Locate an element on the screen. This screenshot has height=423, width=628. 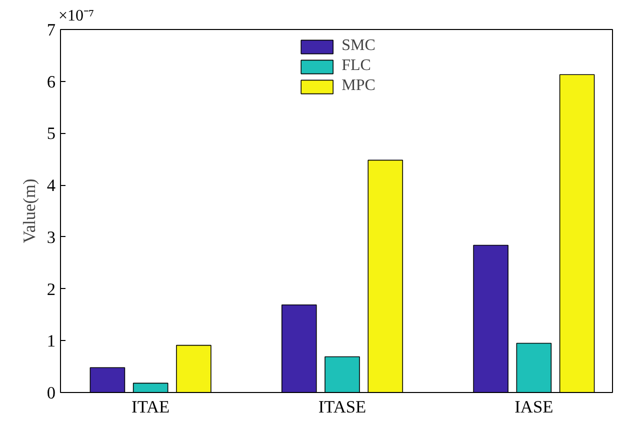
y-tick-label: 2 is located at coordinates (51, 289).